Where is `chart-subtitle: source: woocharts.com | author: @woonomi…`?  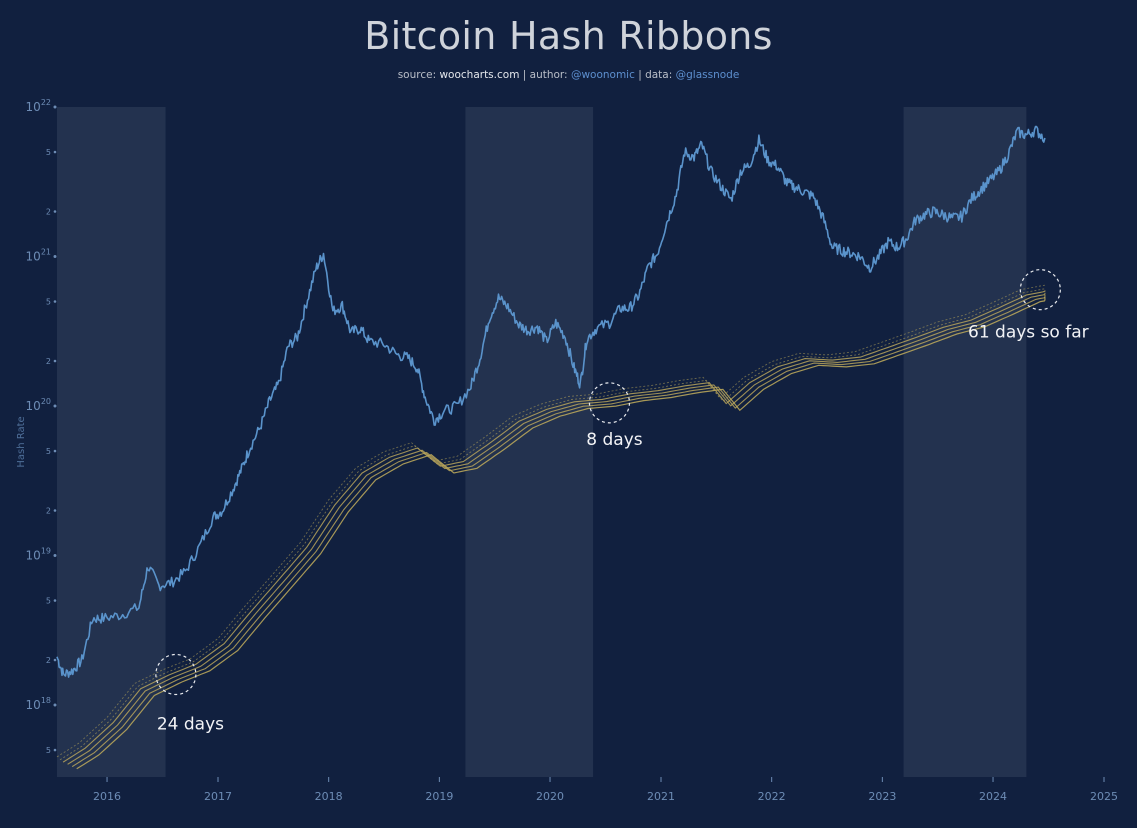 chart-subtitle: source: woocharts.com | author: @woonomi… is located at coordinates (568, 75).